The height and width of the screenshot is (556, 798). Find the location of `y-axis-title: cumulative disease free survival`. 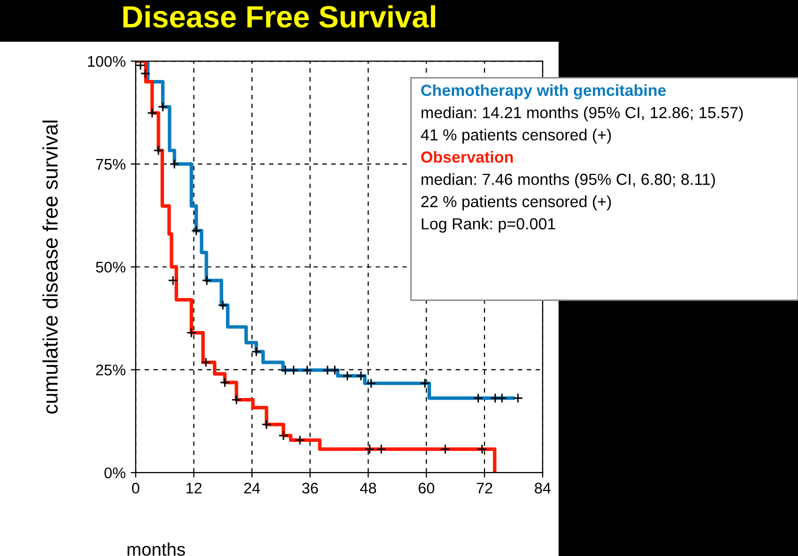

y-axis-title: cumulative disease free survival is located at coordinates (50, 267).